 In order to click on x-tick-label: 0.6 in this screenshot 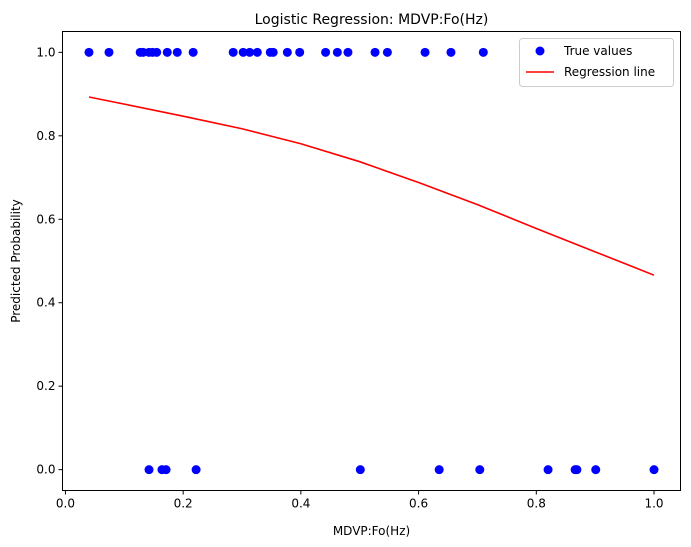, I will do `click(418, 504)`.